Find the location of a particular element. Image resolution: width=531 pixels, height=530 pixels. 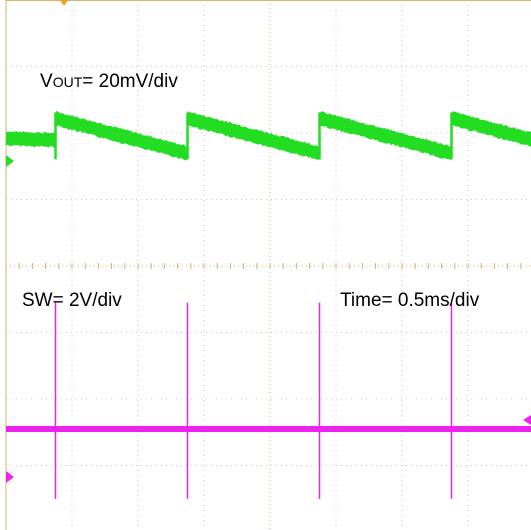

sw-ground-marker is located at coordinates (10, 477).